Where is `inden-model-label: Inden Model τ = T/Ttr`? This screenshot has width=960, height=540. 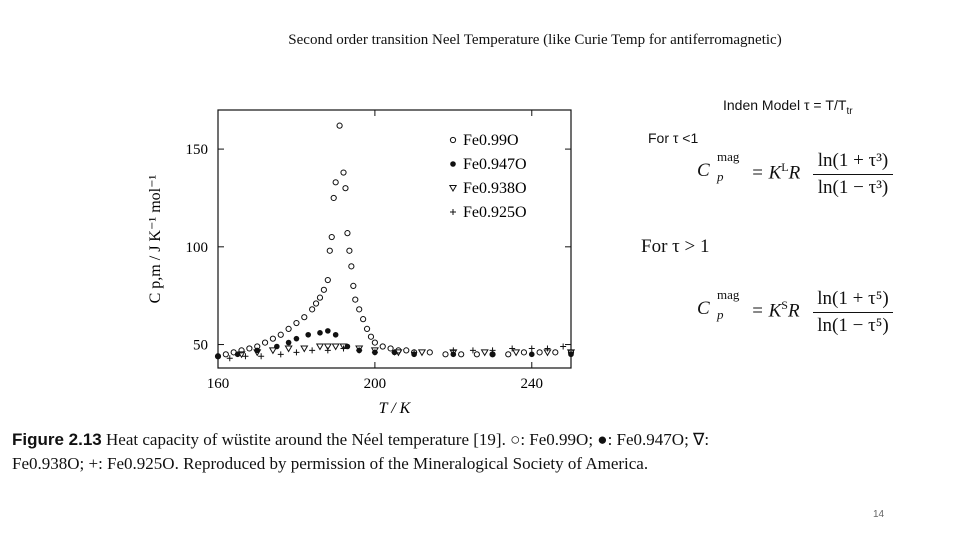 inden-model-label: Inden Model τ = T/Ttr is located at coordinates (788, 107).